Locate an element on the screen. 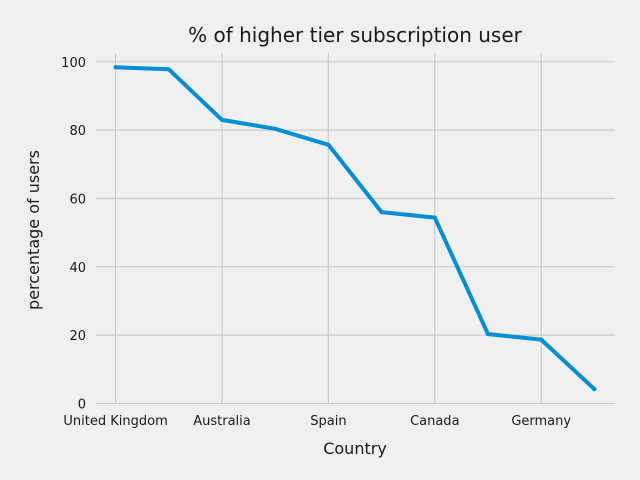 The height and width of the screenshot is (480, 640). x-tick-label: Australia is located at coordinates (222, 421).